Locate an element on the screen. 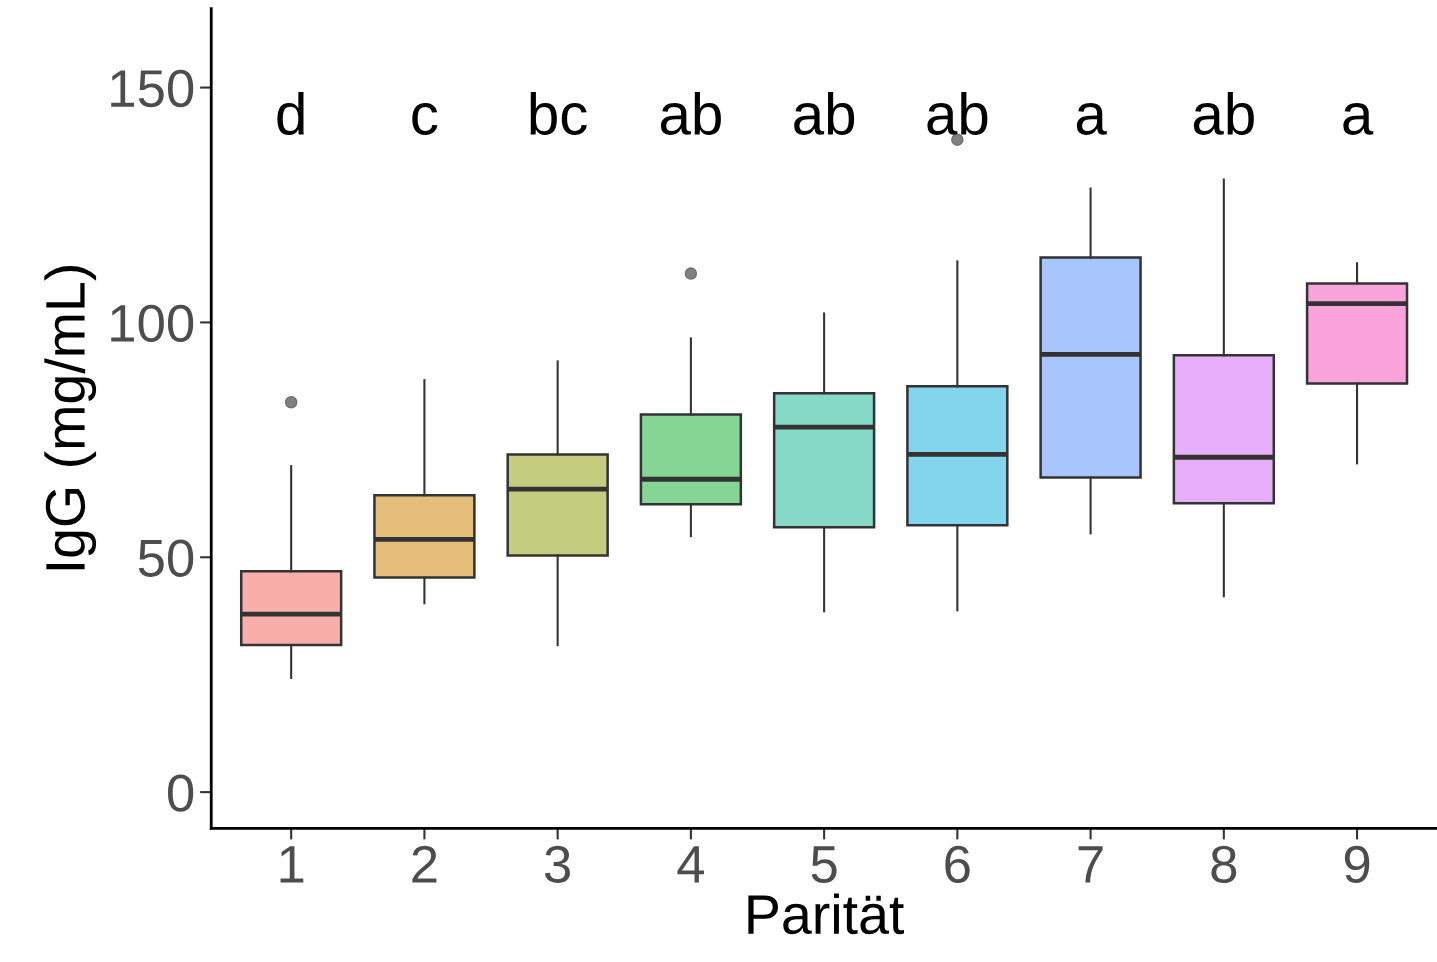  x-axis-title: Parität is located at coordinates (826, 914).